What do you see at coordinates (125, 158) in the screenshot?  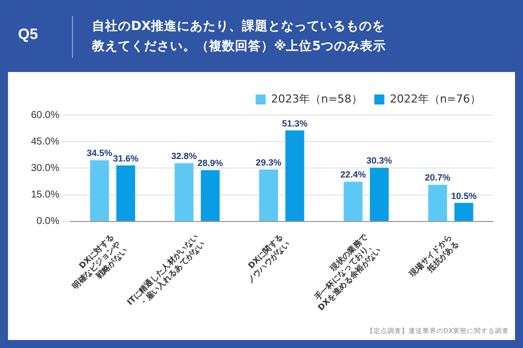 I see `data-label: 31.6%` at bounding box center [125, 158].